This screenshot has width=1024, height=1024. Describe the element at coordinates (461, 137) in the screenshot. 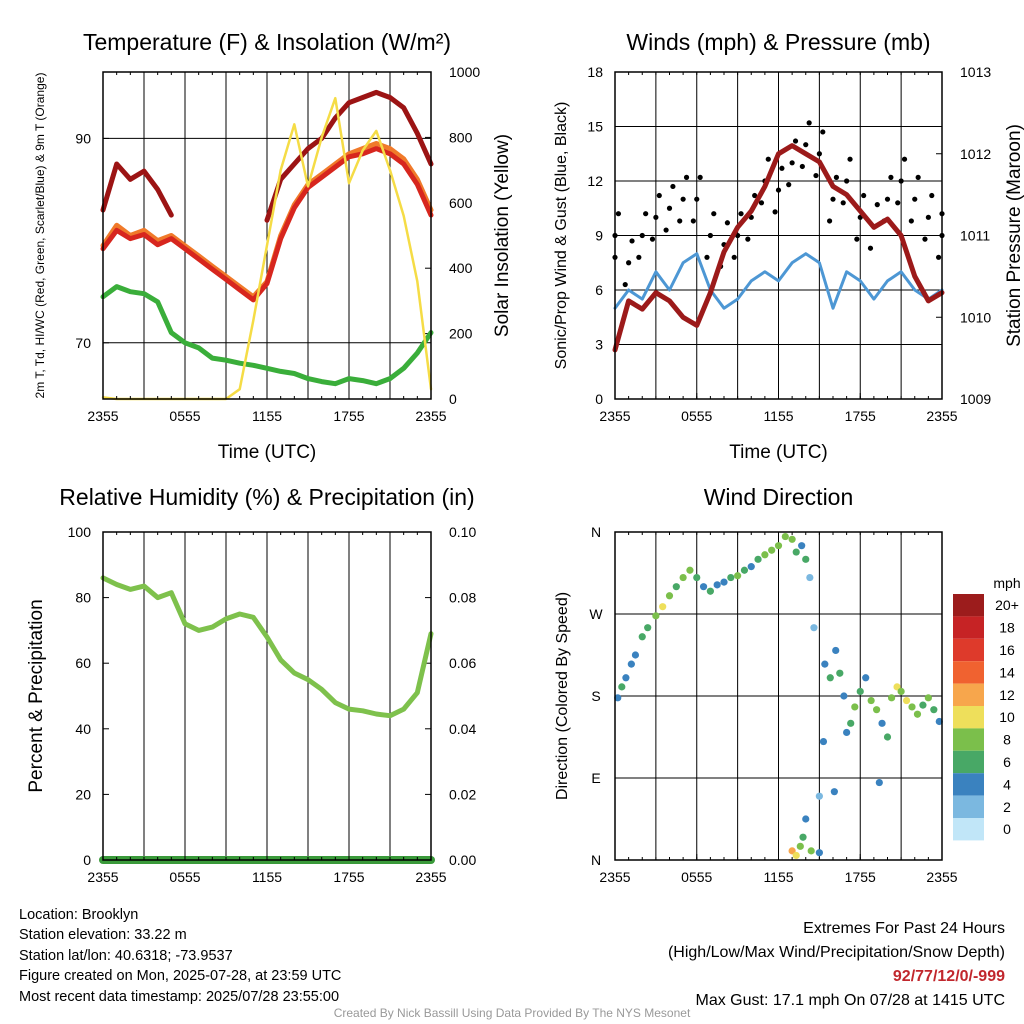

I see `y-right-tick-label: 800` at that location.